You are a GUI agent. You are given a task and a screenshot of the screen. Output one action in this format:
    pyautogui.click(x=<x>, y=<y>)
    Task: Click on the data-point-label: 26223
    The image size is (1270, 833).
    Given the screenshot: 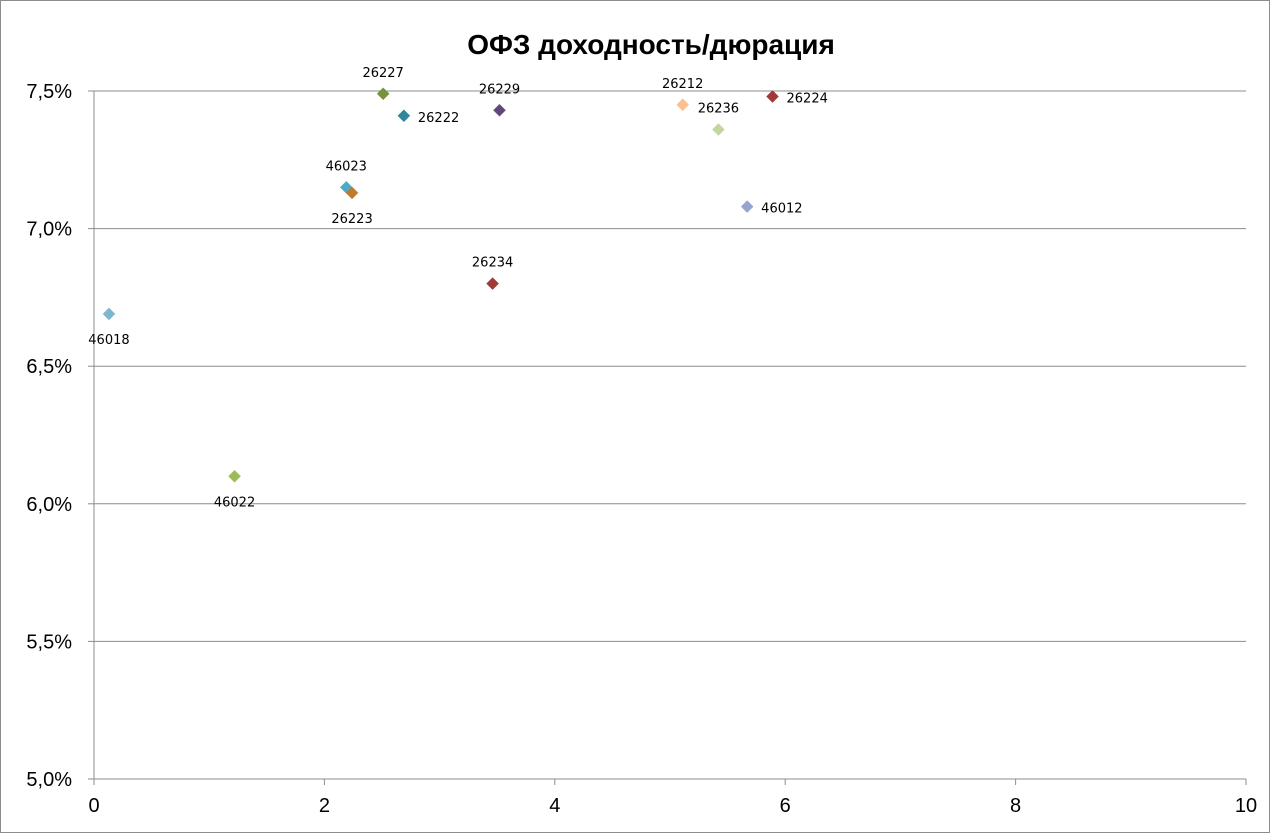 What is the action you would take?
    pyautogui.click(x=351, y=219)
    